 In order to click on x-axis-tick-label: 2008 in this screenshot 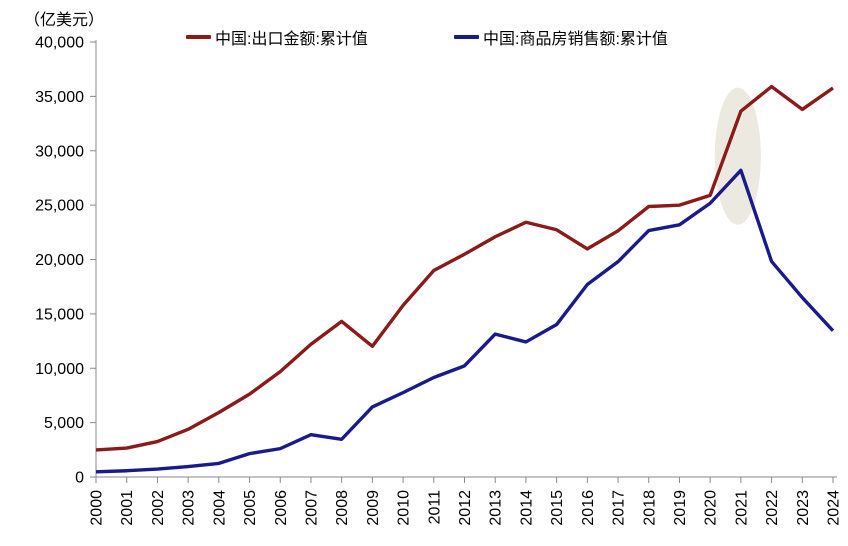, I will do `click(342, 508)`.